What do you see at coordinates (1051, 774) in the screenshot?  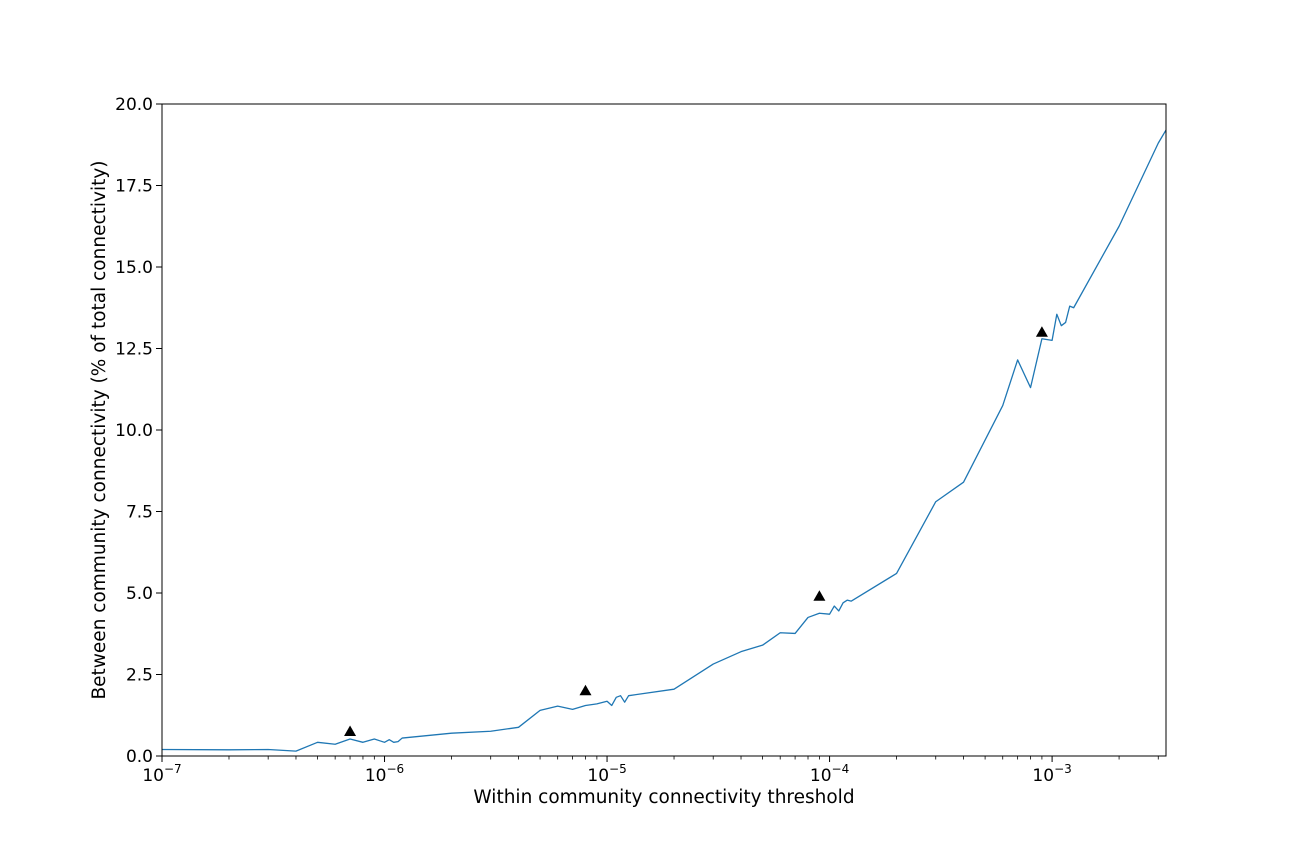 I see `x-tick-label: 10⁻³` at bounding box center [1051, 774].